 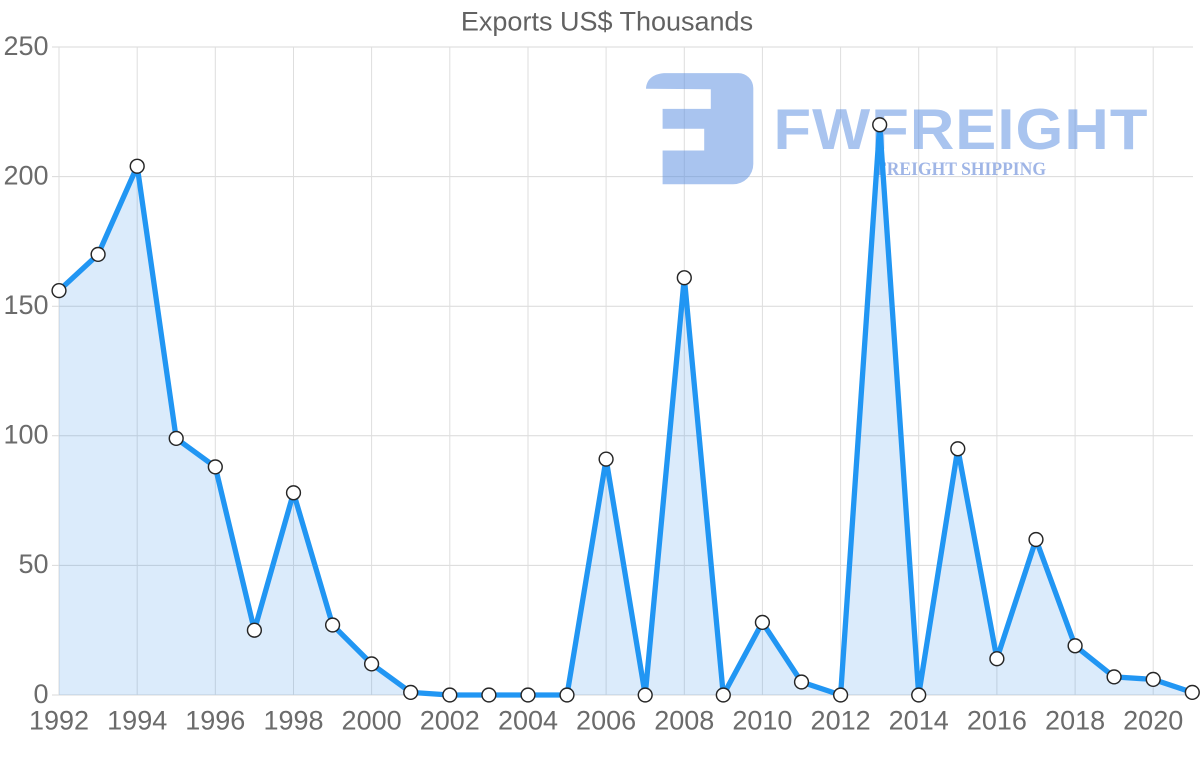 What do you see at coordinates (919, 721) in the screenshot?
I see `svg-text: 2014` at bounding box center [919, 721].